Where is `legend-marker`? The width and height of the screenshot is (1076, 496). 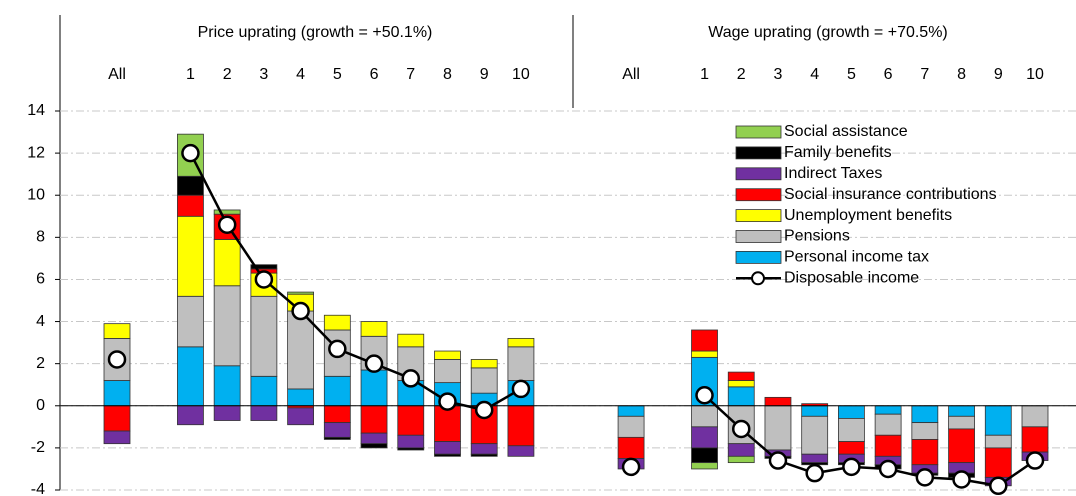 legend-marker is located at coordinates (758, 278).